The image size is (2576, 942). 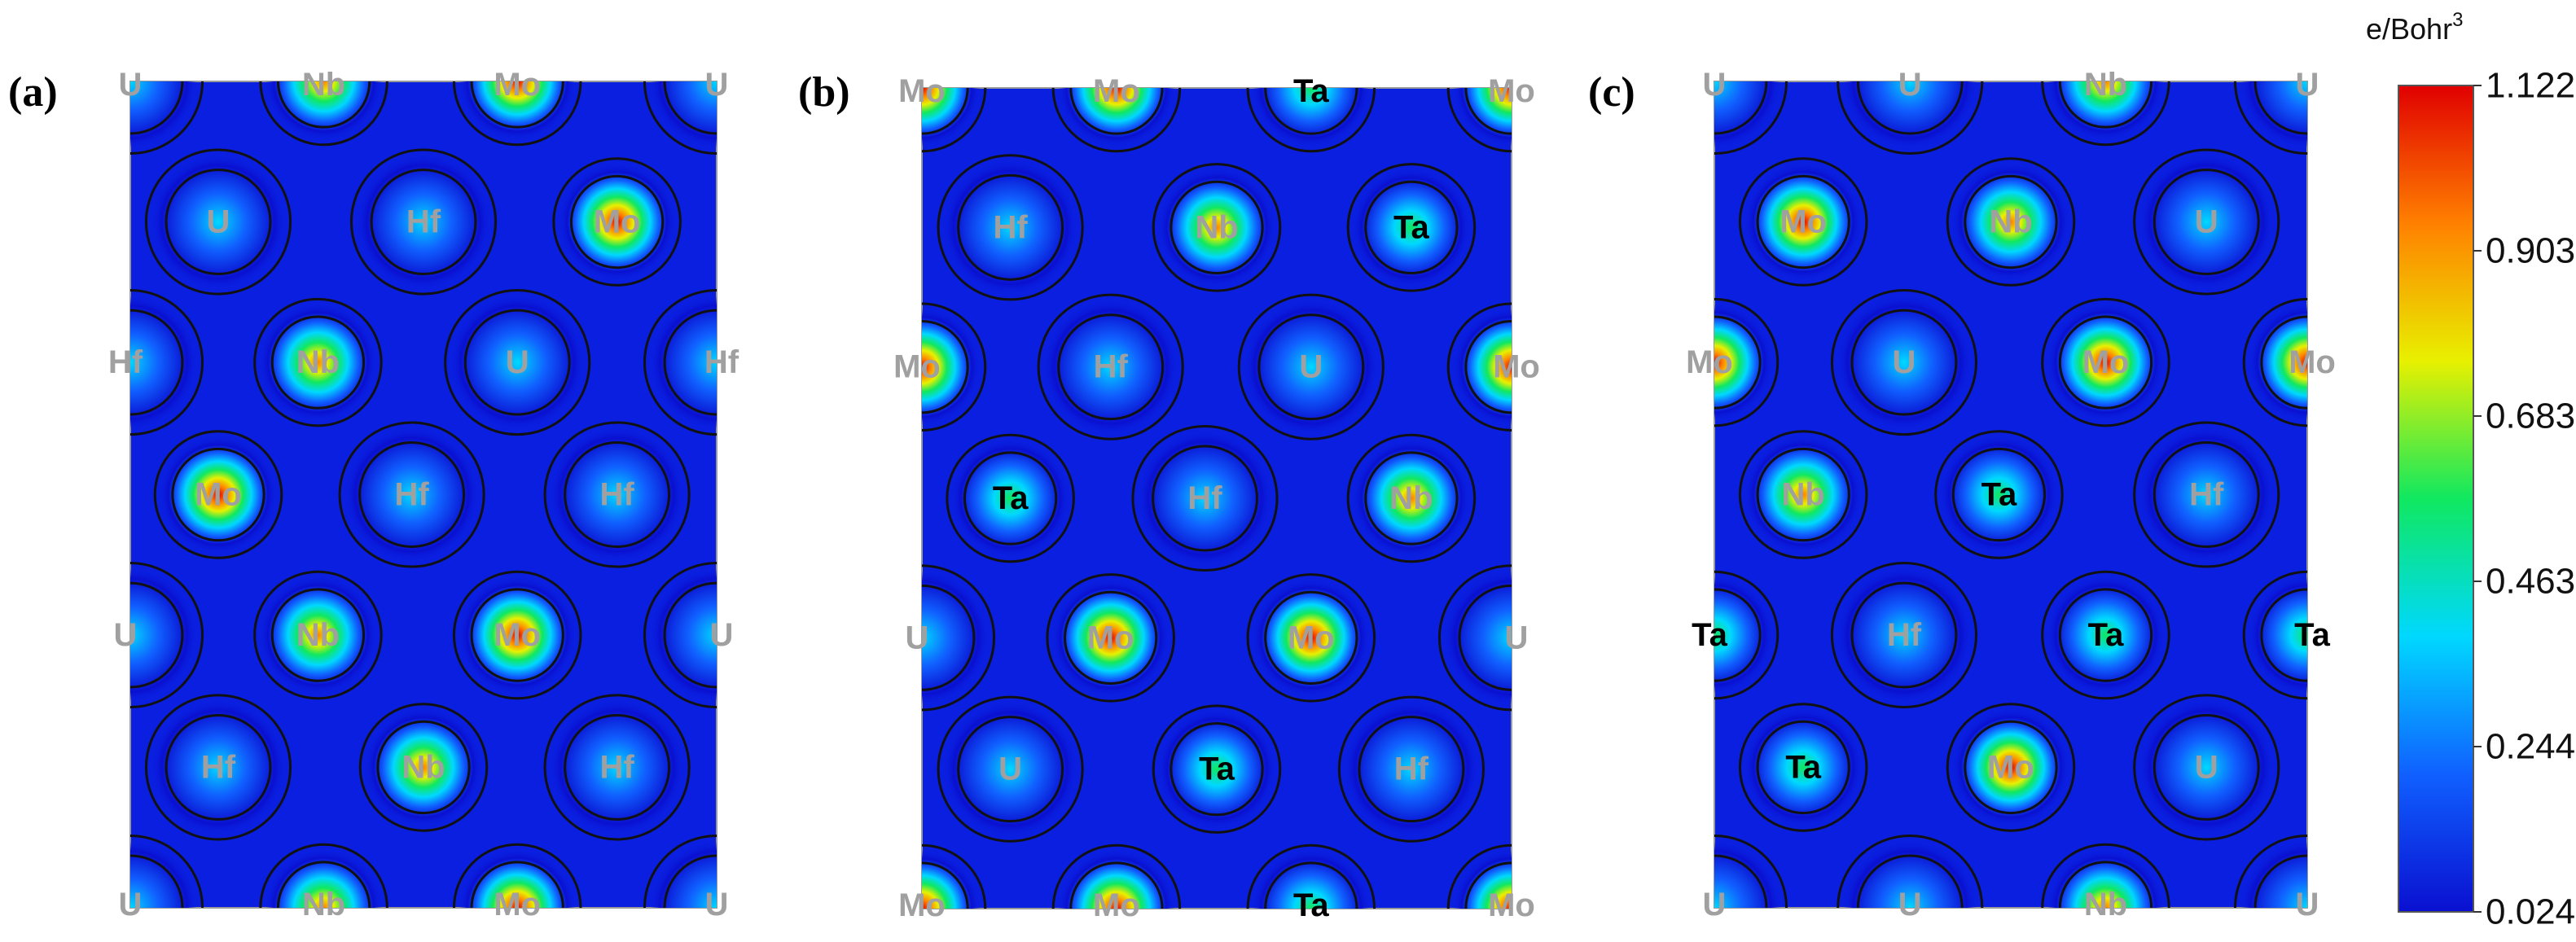 I want to click on panel-label-c: (c), so click(x=1611, y=93).